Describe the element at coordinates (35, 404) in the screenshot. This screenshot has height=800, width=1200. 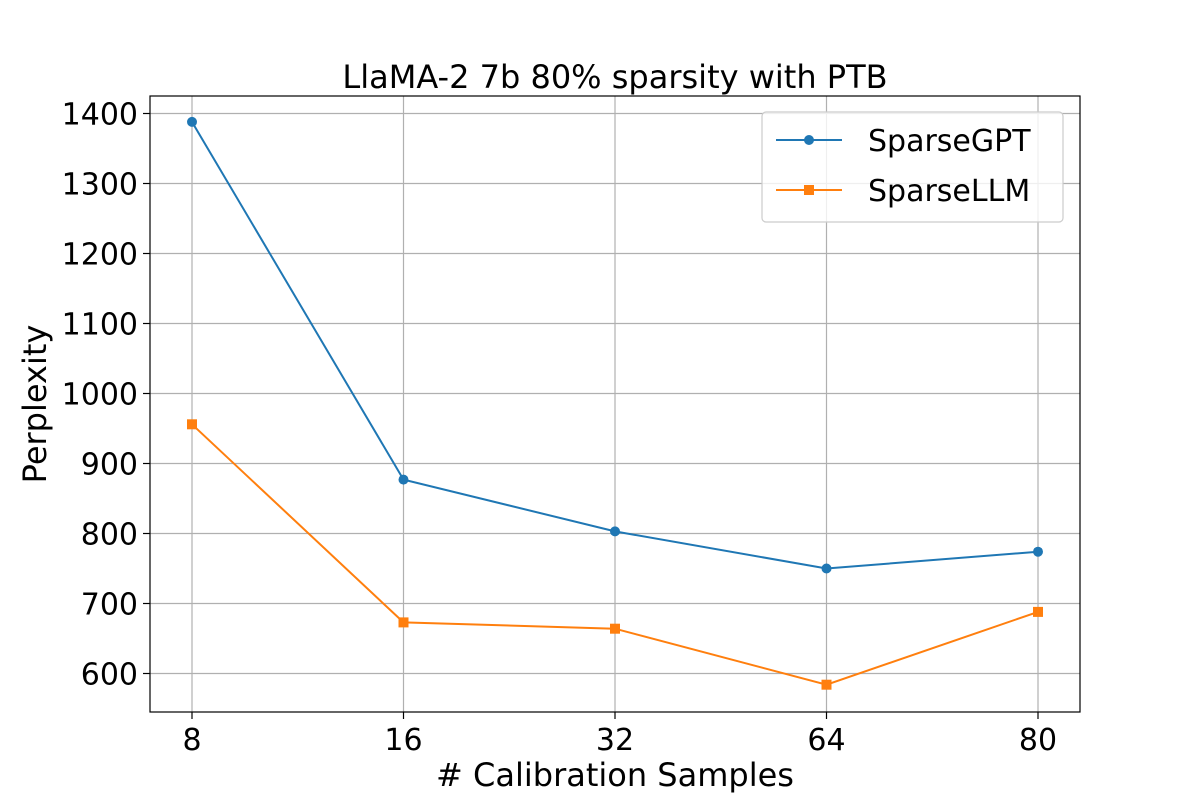
I see `y-axis-label: Perplexity` at that location.